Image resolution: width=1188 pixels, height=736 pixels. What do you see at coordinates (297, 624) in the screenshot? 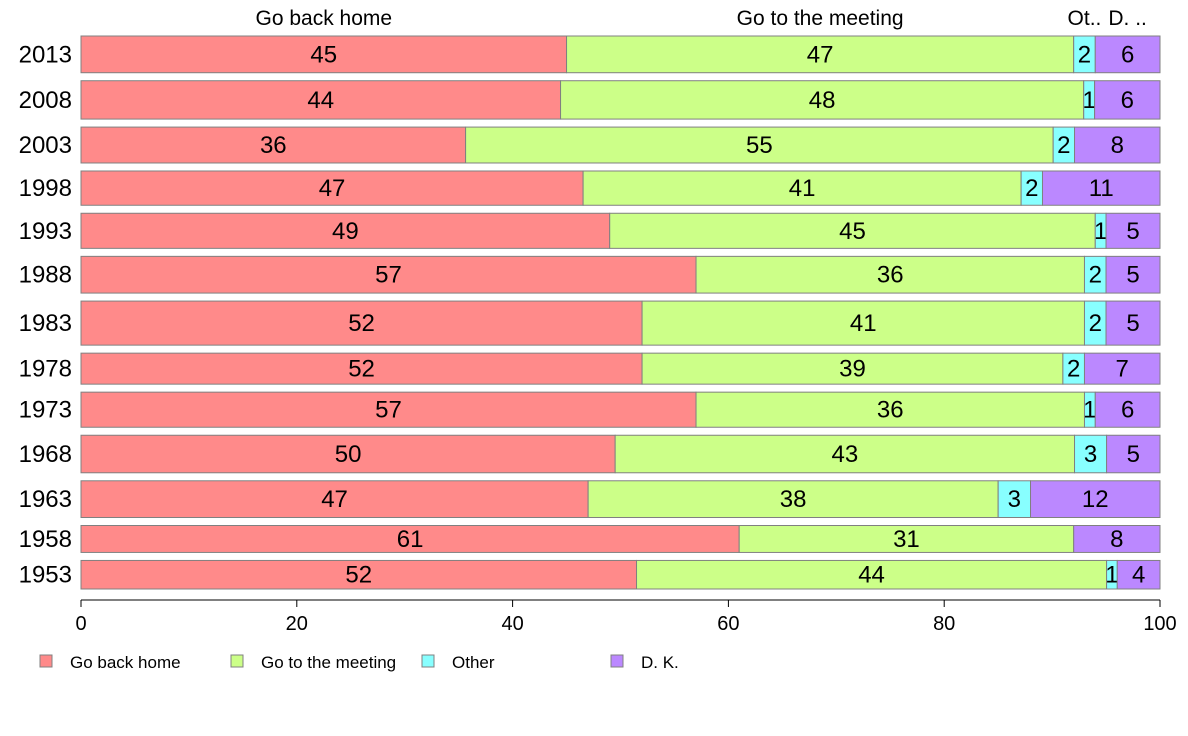
I see `x-tick-label: 20` at bounding box center [297, 624].